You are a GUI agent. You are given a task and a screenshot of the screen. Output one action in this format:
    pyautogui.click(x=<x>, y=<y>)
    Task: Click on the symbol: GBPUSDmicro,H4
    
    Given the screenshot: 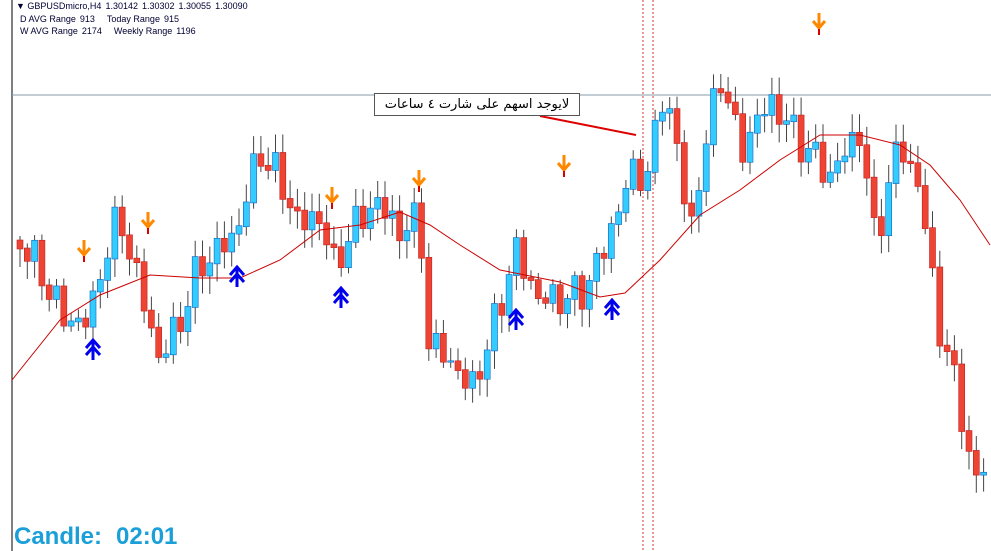 What is the action you would take?
    pyautogui.click(x=64, y=6)
    